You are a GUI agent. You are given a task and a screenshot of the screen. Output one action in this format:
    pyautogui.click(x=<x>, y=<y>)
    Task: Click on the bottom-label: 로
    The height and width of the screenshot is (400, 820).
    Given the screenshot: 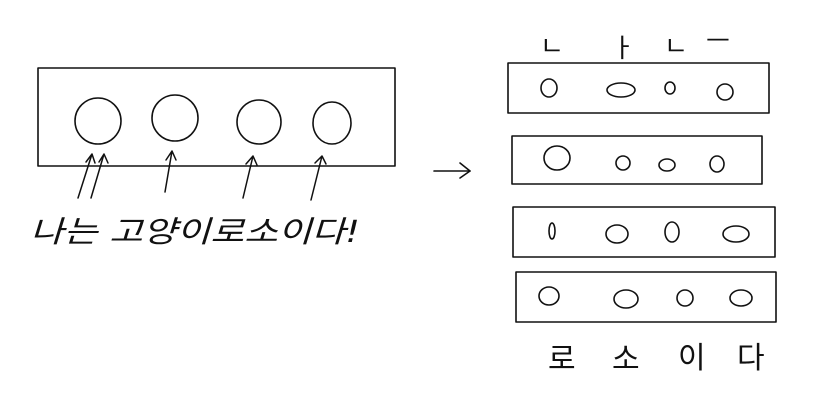 What is the action you would take?
    pyautogui.click(x=562, y=359)
    